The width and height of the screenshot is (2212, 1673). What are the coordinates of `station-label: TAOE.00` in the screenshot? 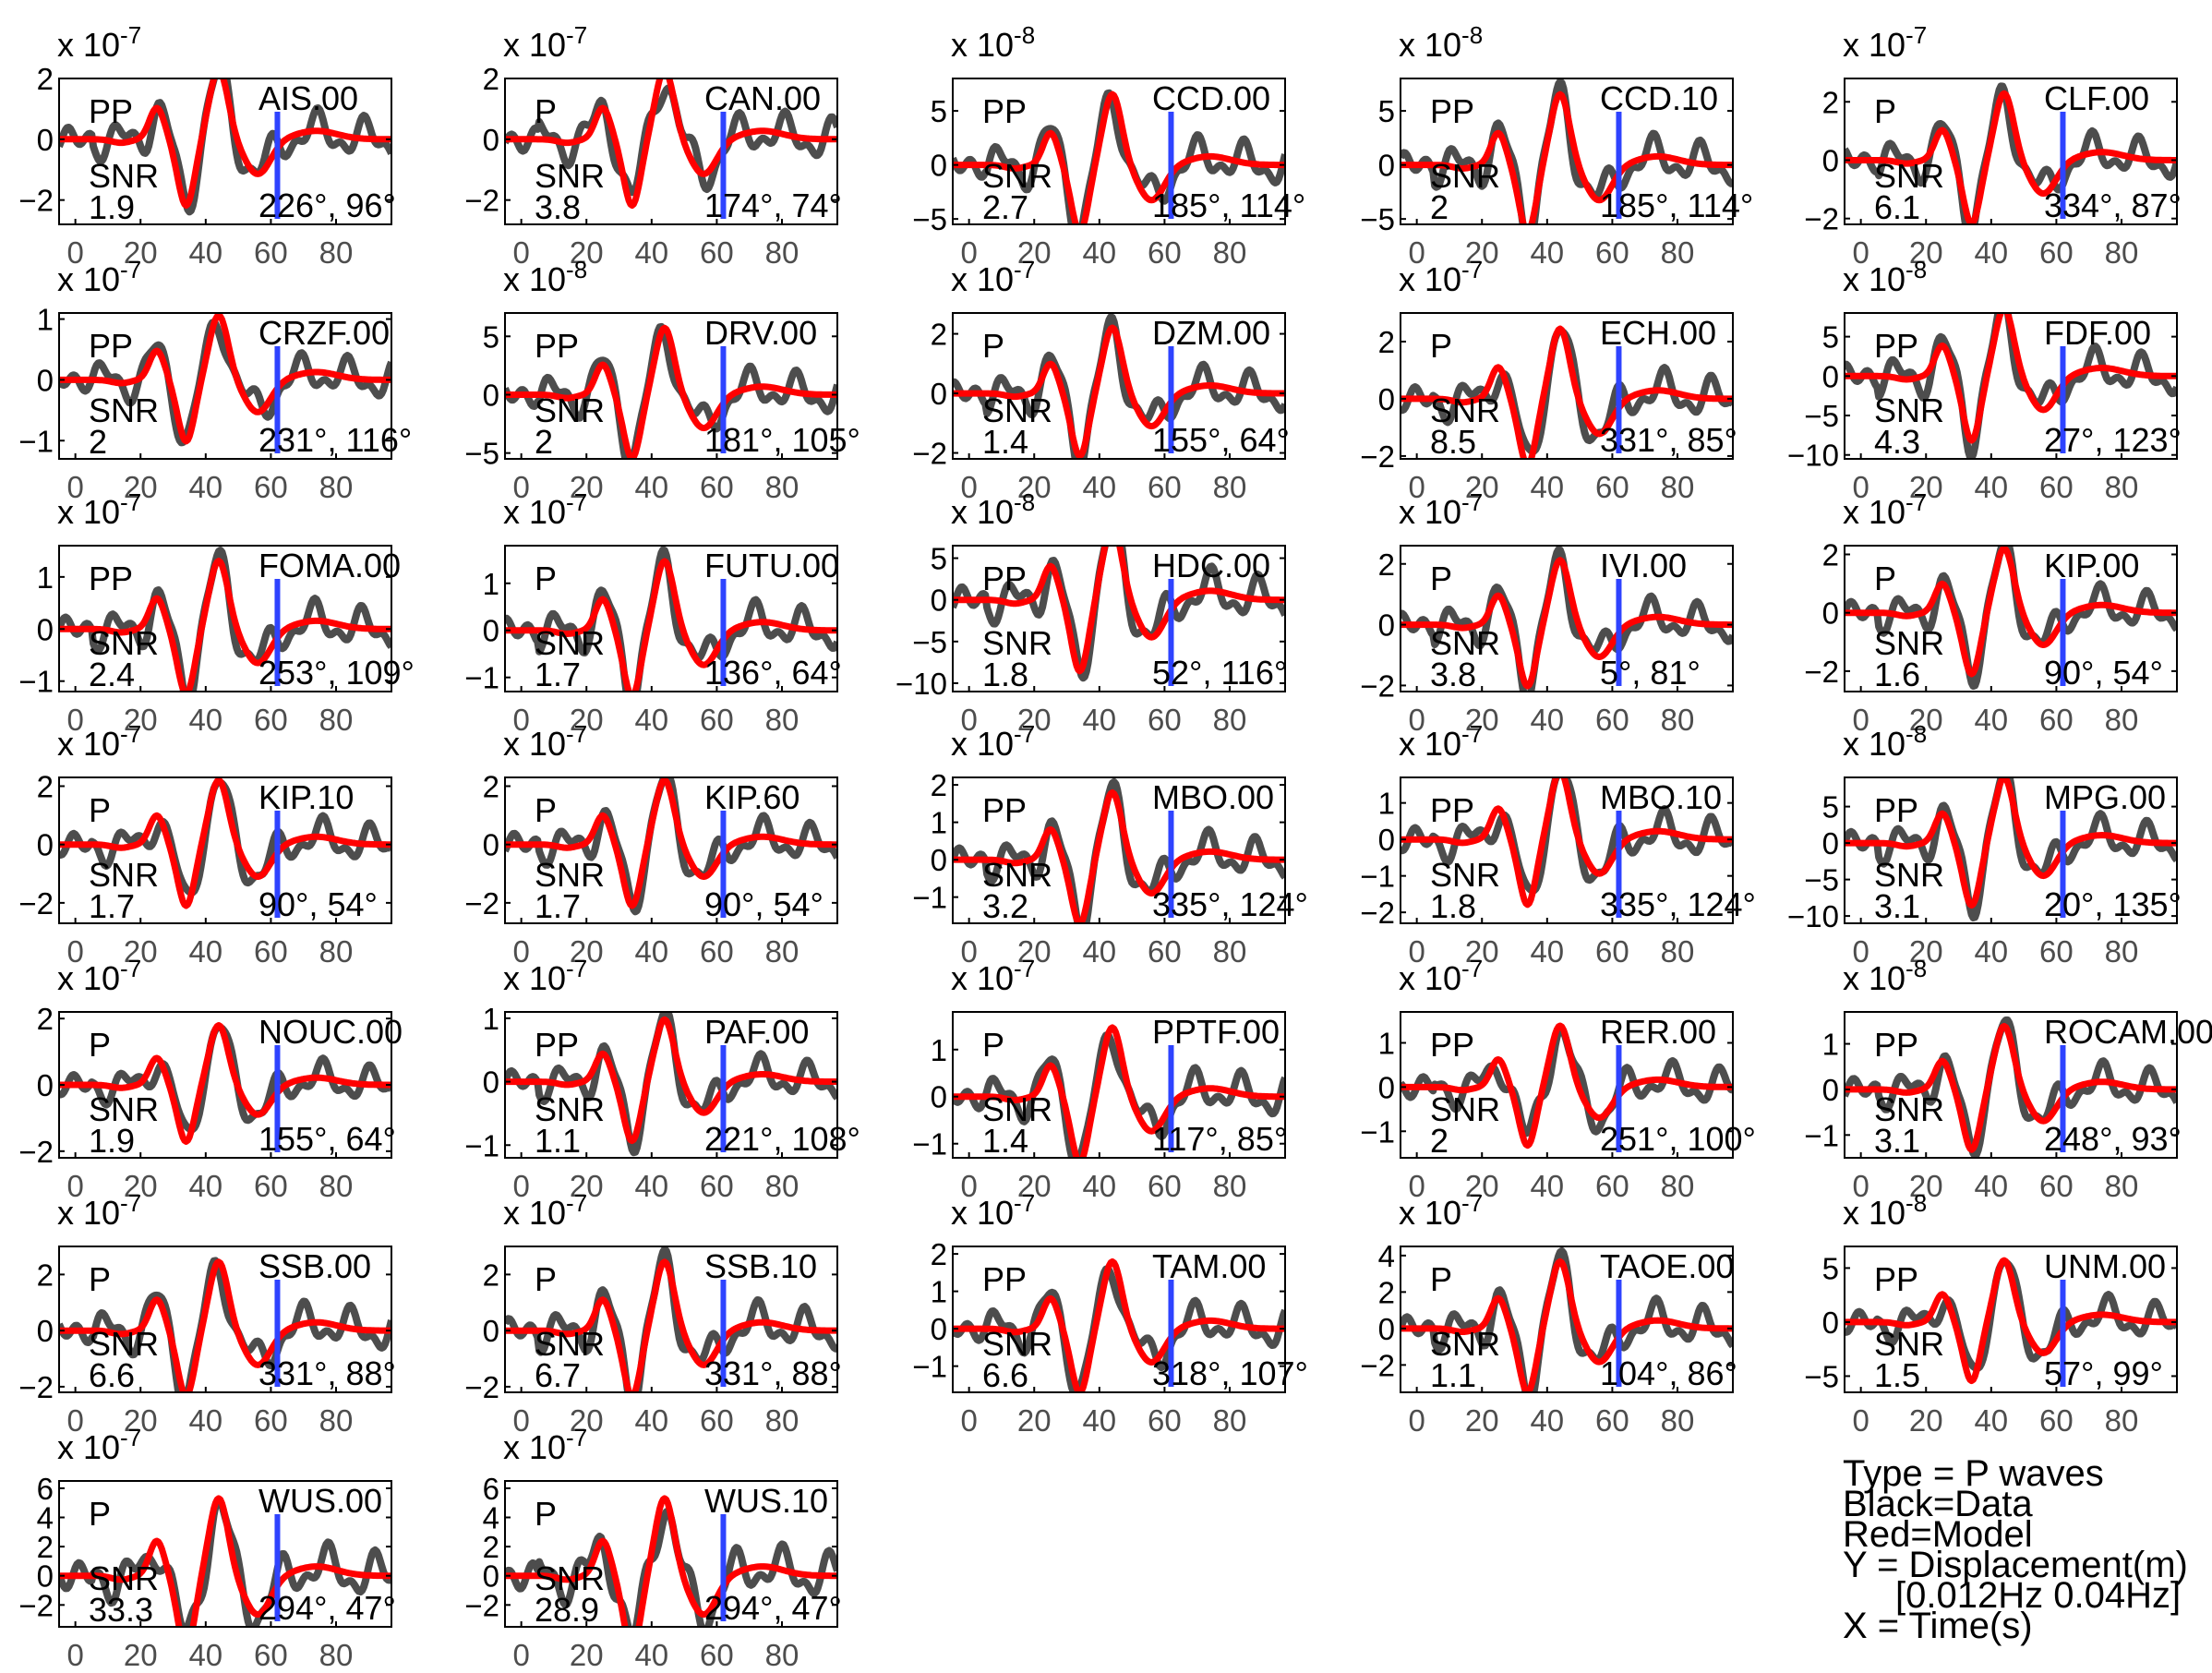 It's located at (1667, 1266).